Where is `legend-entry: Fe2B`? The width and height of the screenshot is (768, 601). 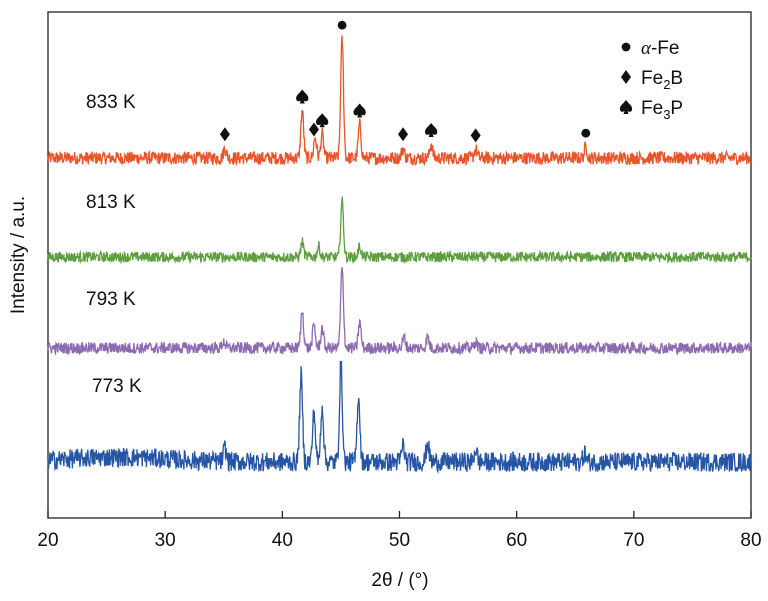
legend-entry: Fe2B is located at coordinates (662, 80).